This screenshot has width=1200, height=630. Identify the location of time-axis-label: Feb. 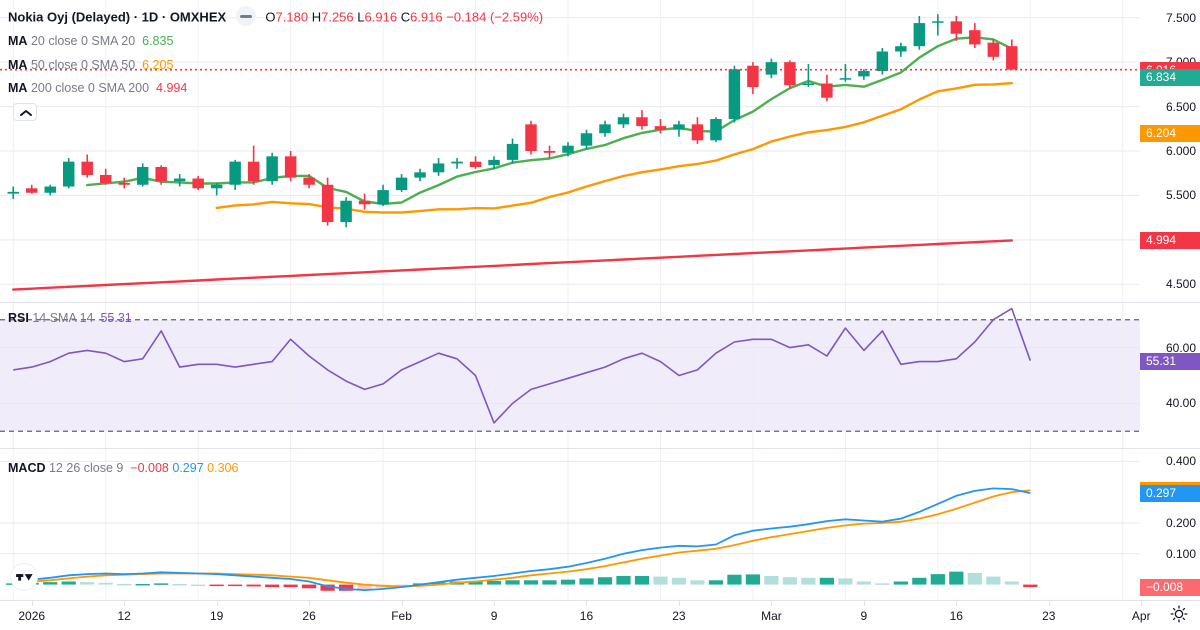
(401, 616).